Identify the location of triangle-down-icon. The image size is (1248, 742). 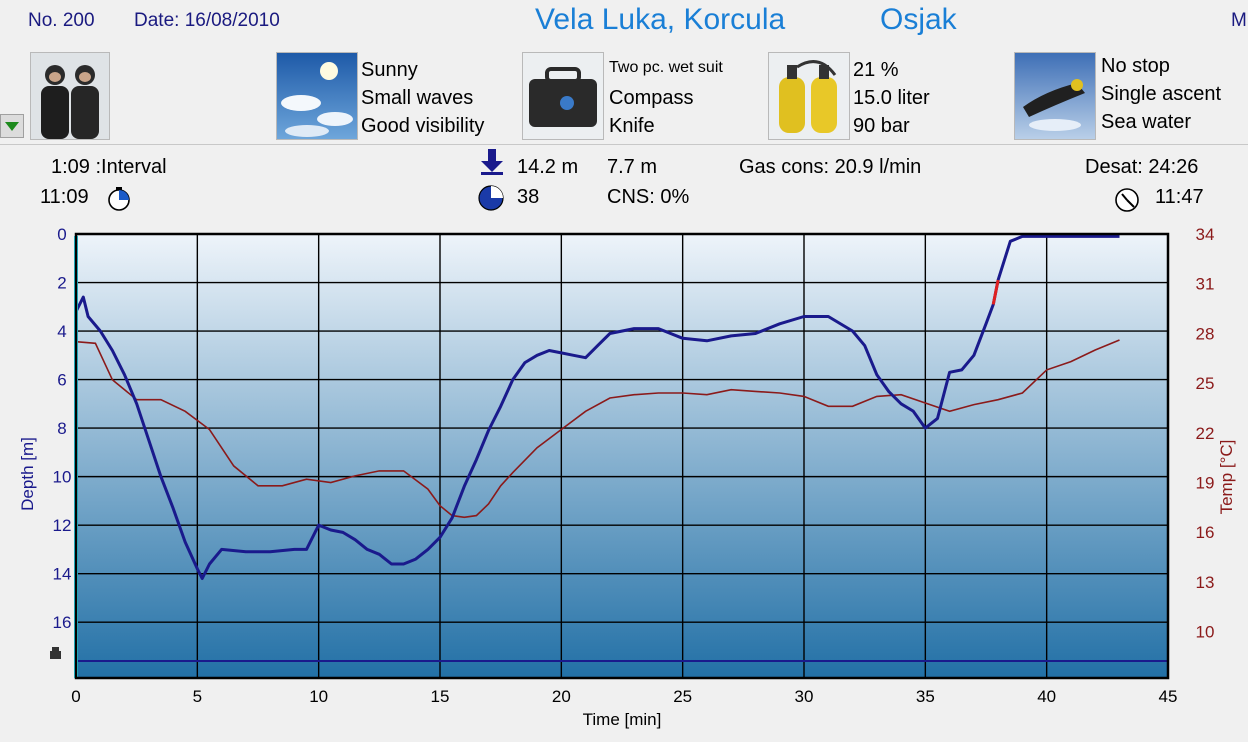
(12, 126).